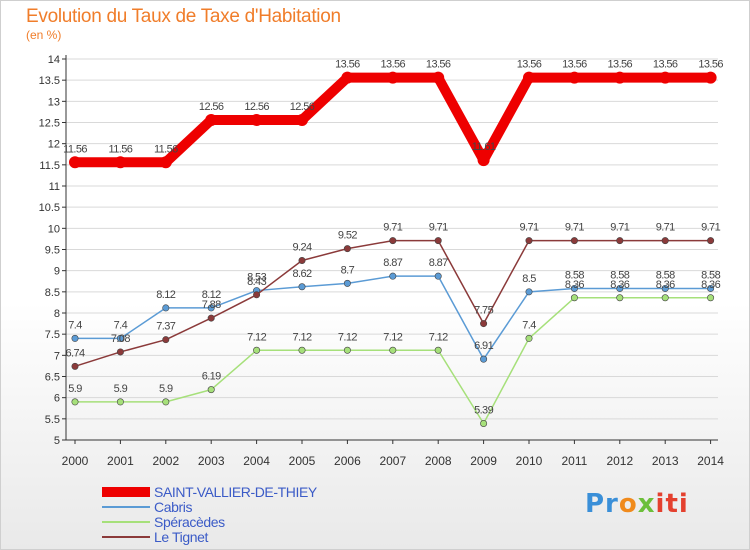  I want to click on legend-label: Cabris, so click(173, 507).